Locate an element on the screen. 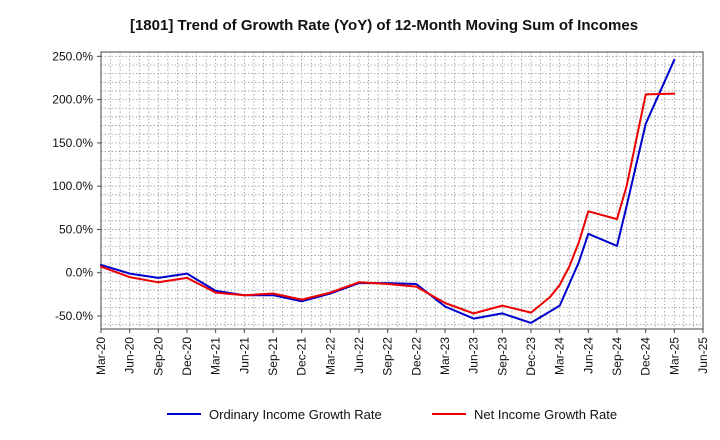 The width and height of the screenshot is (720, 440). y-tick-label: 0.0% is located at coordinates (80, 273).